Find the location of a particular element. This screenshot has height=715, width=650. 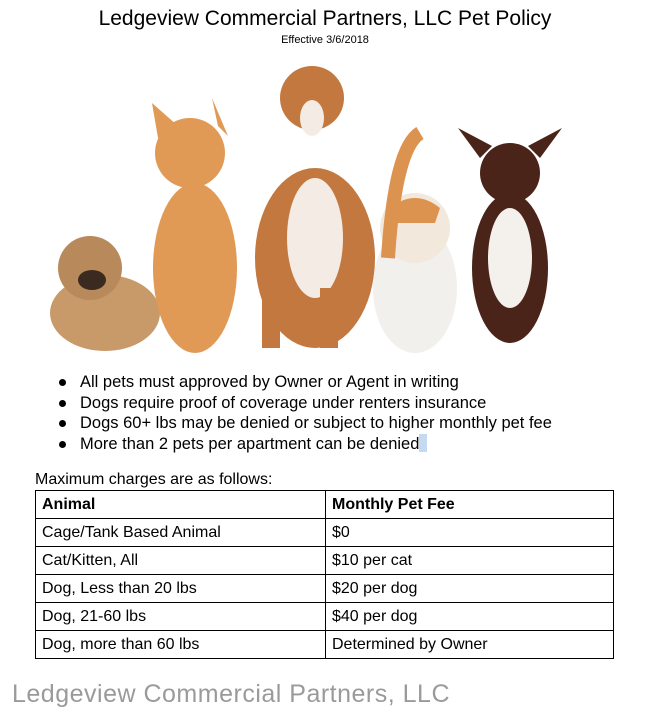

pug-dog is located at coordinates (105, 293).